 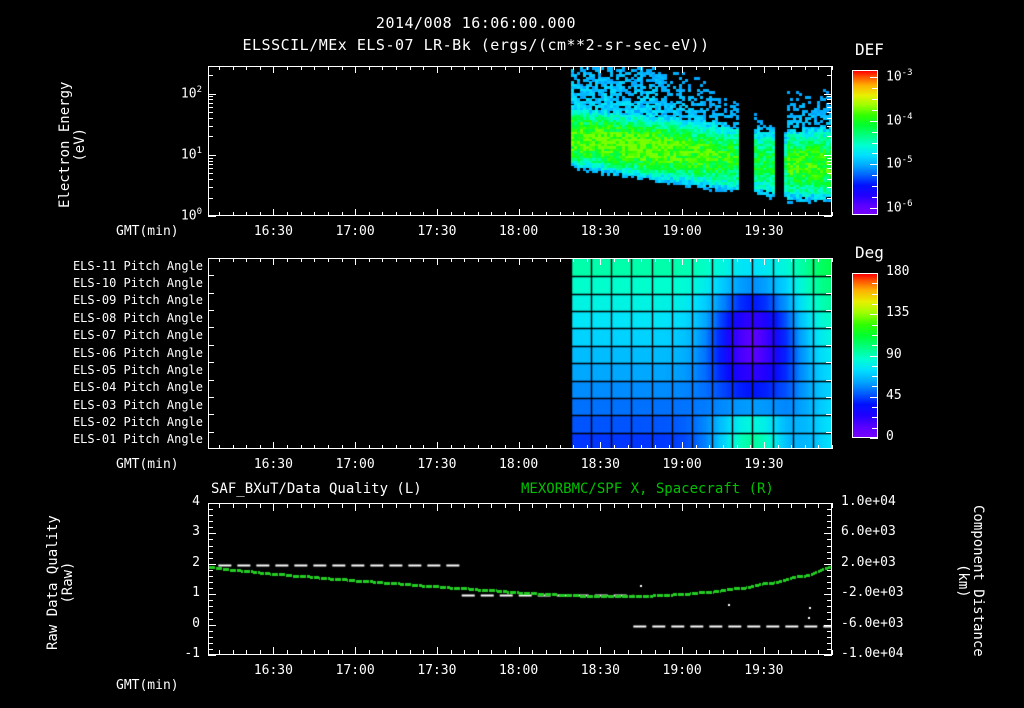 What do you see at coordinates (682, 670) in the screenshot?
I see `panel3-x-tick-label: 19:00` at bounding box center [682, 670].